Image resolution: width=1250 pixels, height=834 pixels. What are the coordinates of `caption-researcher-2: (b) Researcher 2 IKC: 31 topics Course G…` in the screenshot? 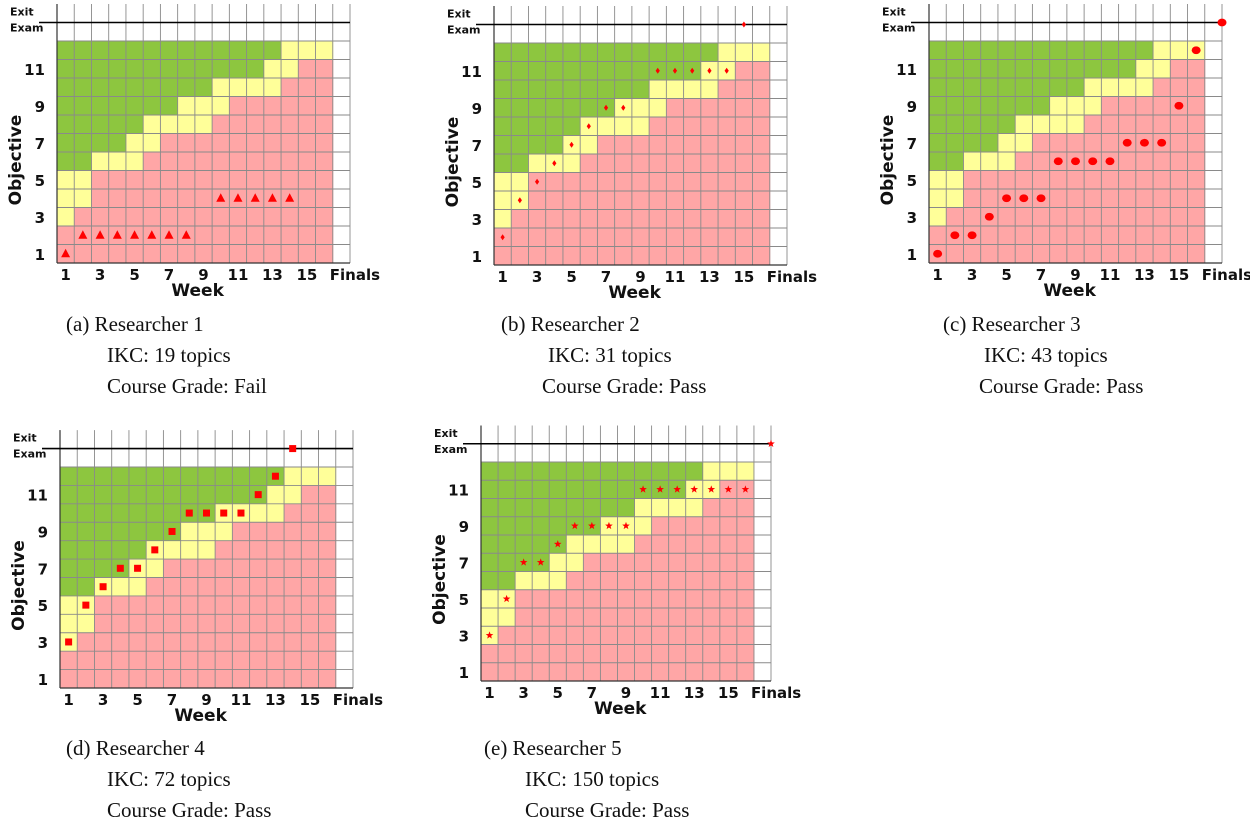 It's located at (603, 355).